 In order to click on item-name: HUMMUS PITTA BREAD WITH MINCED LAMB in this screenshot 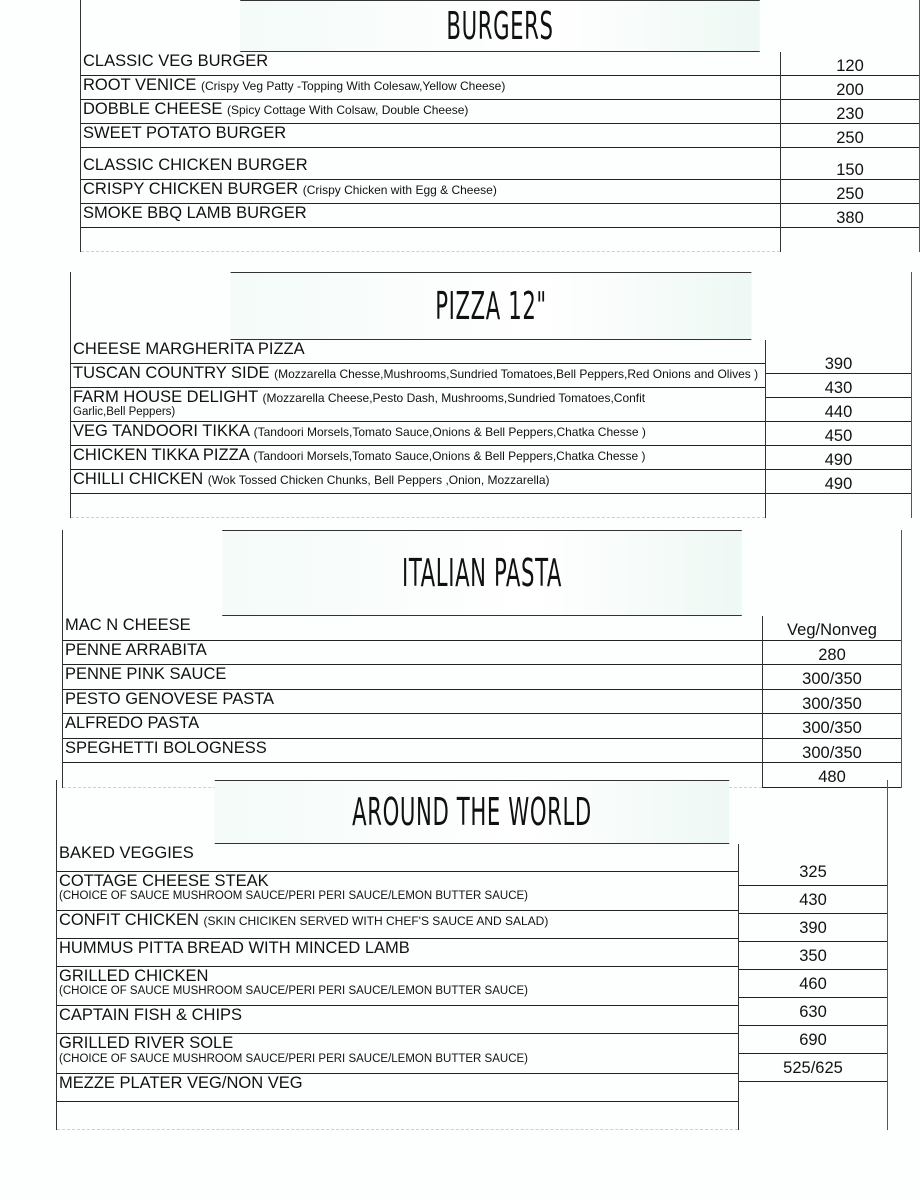, I will do `click(234, 948)`.